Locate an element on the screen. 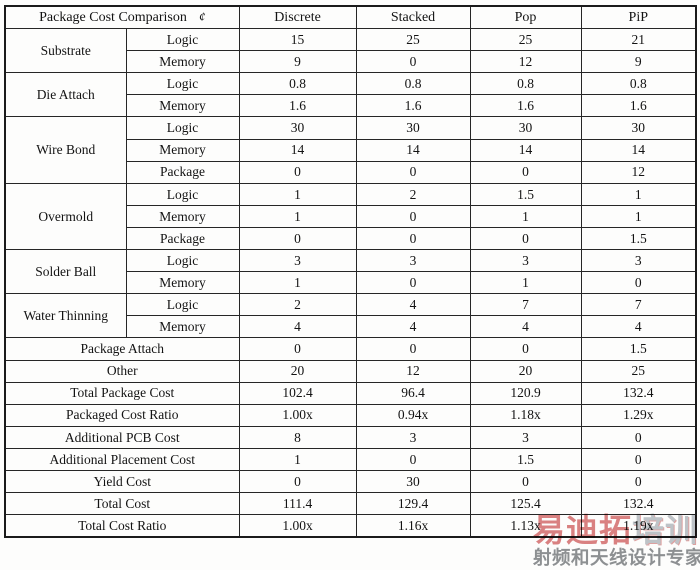 The width and height of the screenshot is (700, 570). table-row: Substrate Logic 15 25 25 21 is located at coordinates (350, 51).